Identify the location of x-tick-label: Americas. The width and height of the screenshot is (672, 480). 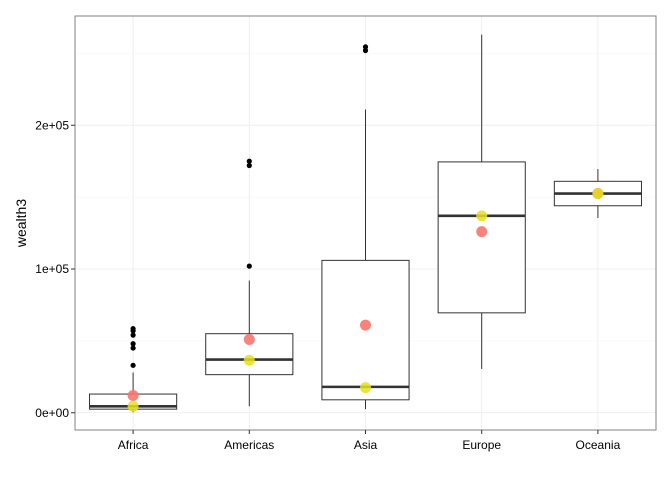
(249, 445).